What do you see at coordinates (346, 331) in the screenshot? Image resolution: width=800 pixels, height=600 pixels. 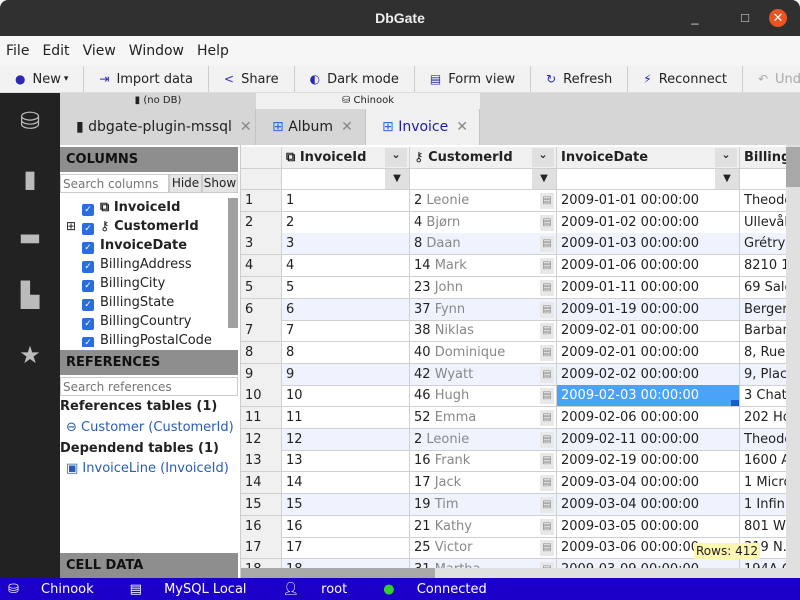 I see `cell-invoiceid: 7` at bounding box center [346, 331].